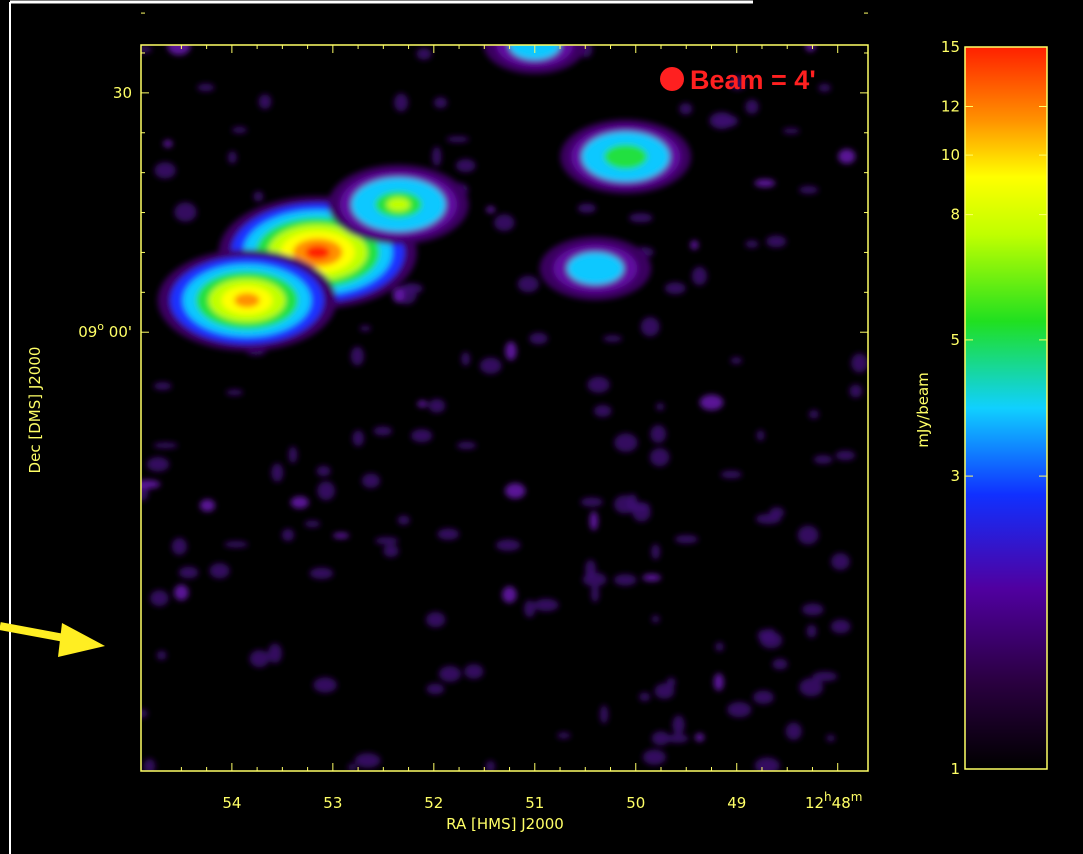  What do you see at coordinates (332, 803) in the screenshot?
I see `x-tick-label: 53` at bounding box center [332, 803].